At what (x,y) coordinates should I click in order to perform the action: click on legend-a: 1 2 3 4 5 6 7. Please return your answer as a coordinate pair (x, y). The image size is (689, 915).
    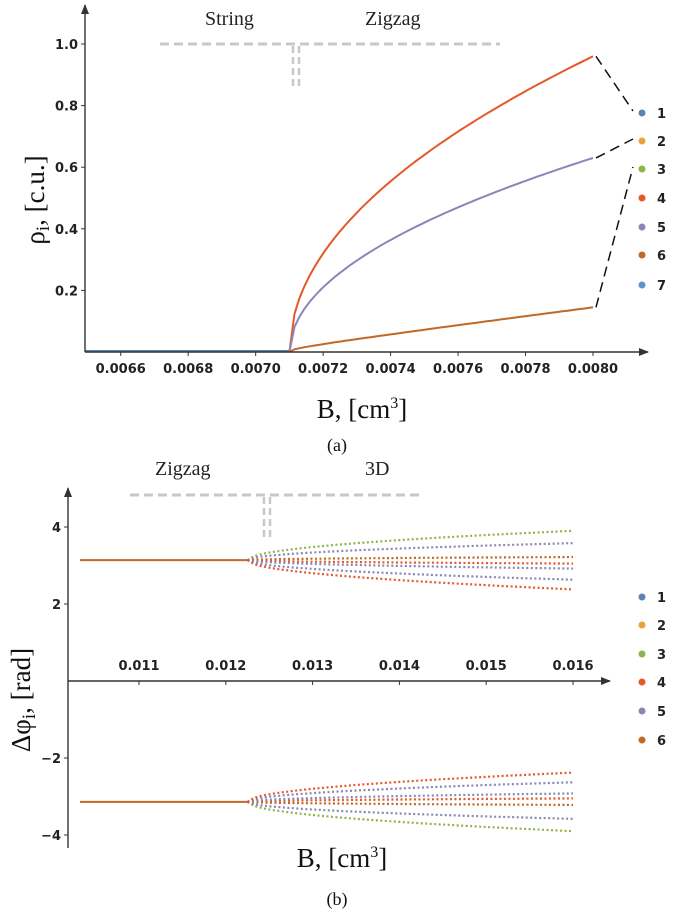
    Looking at the image, I should click on (652, 200).